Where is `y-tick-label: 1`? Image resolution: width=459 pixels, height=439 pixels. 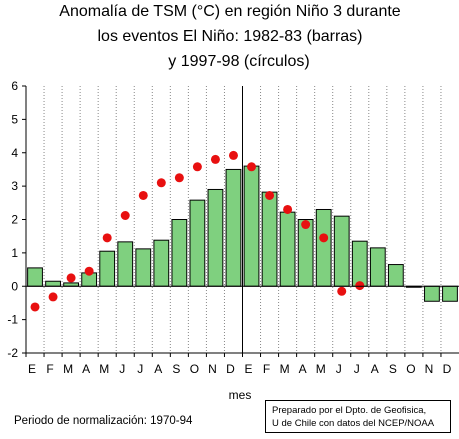 y-tick-label: 1 is located at coordinates (14, 253).